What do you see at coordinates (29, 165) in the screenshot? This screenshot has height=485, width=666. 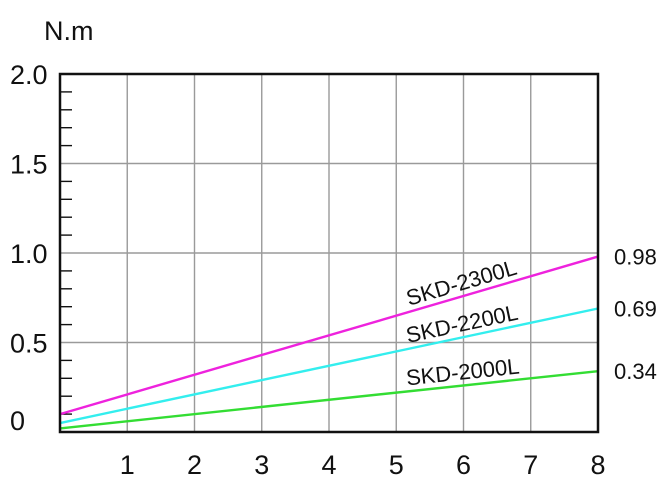 I see `y-tick-label: 1.5` at bounding box center [29, 165].